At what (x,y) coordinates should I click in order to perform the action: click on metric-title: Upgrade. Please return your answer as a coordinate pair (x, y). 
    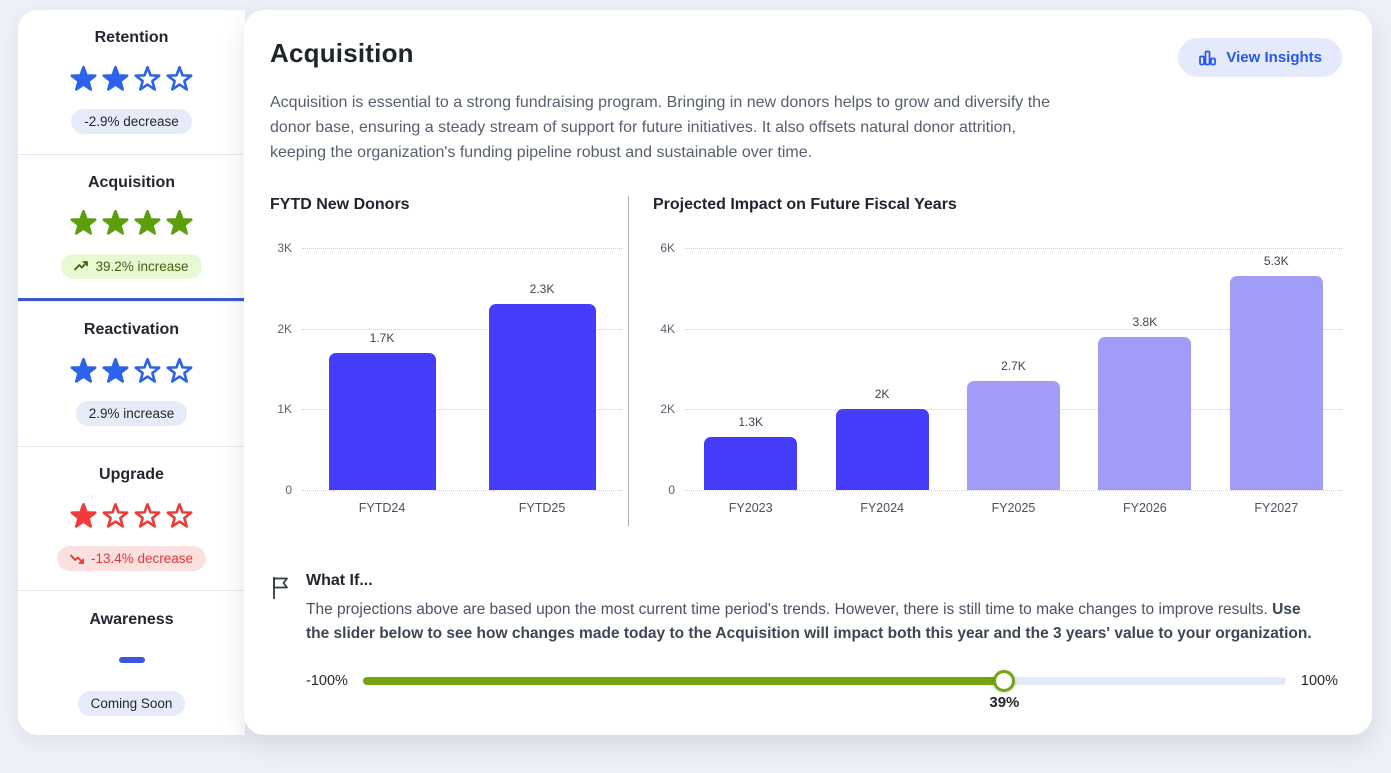
    Looking at the image, I should click on (131, 475).